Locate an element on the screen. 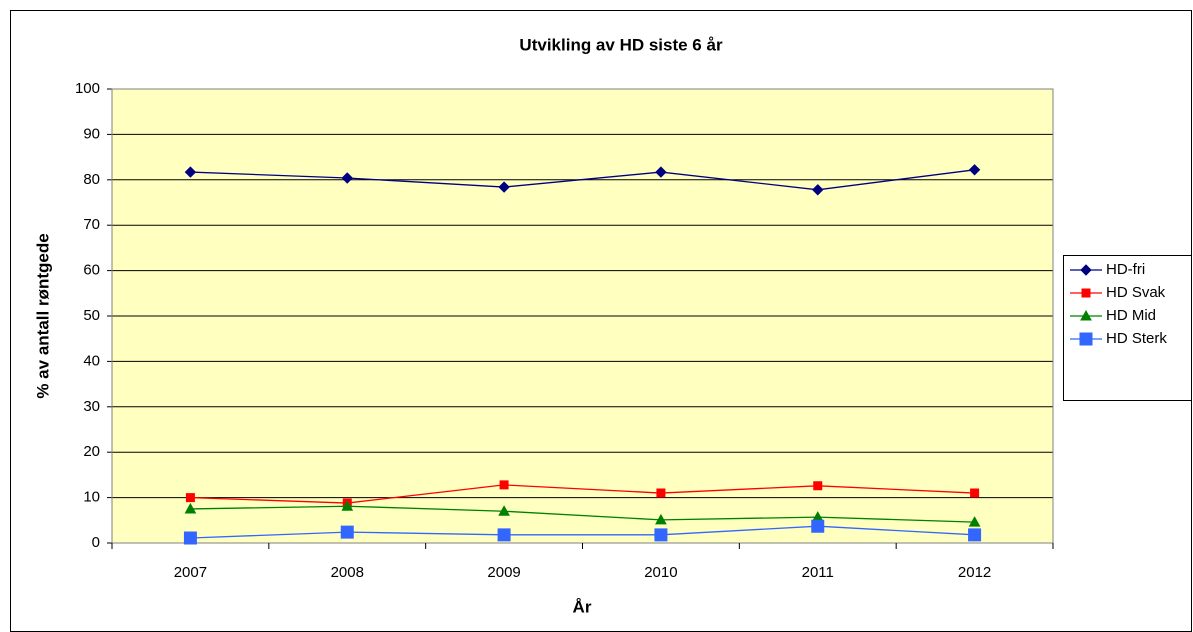 Image resolution: width=1193 pixels, height=632 pixels. y-tick-label: 70 is located at coordinates (91, 224).